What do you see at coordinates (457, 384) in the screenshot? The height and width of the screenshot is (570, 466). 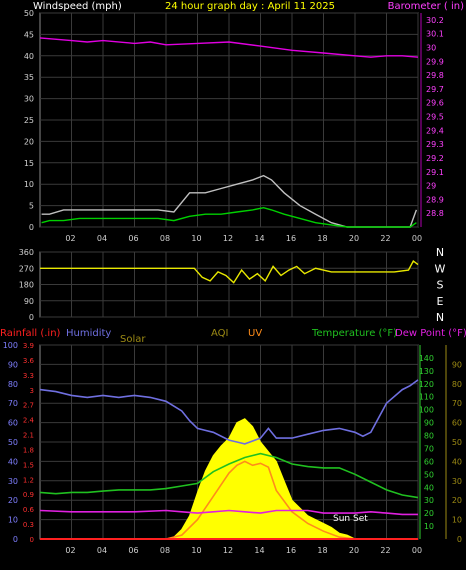 I see `solar-y-tick: 80` at bounding box center [457, 384].